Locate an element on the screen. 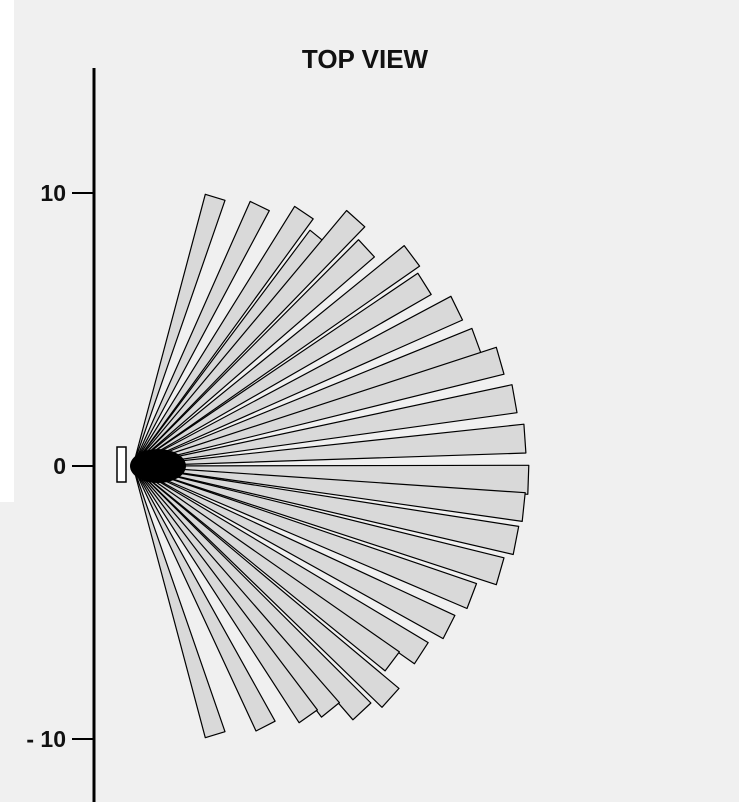 This screenshot has height=802, width=739. y-tick-label: - 10 is located at coordinates (46, 739).